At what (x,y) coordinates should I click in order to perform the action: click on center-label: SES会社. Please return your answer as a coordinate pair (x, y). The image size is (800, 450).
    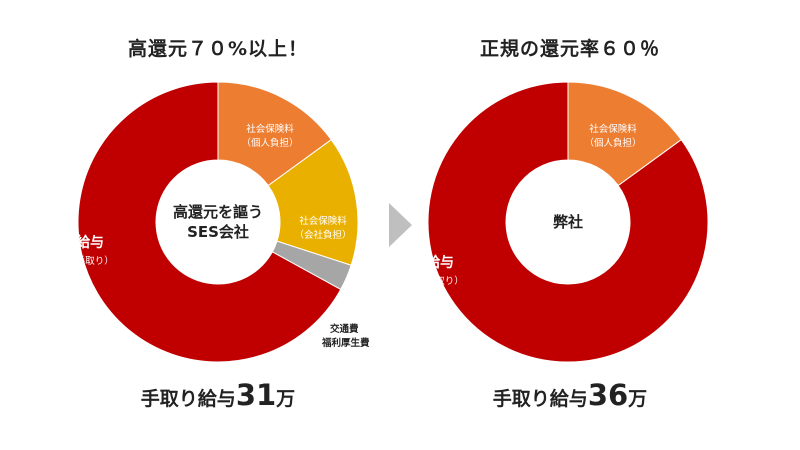
    Looking at the image, I should click on (218, 232).